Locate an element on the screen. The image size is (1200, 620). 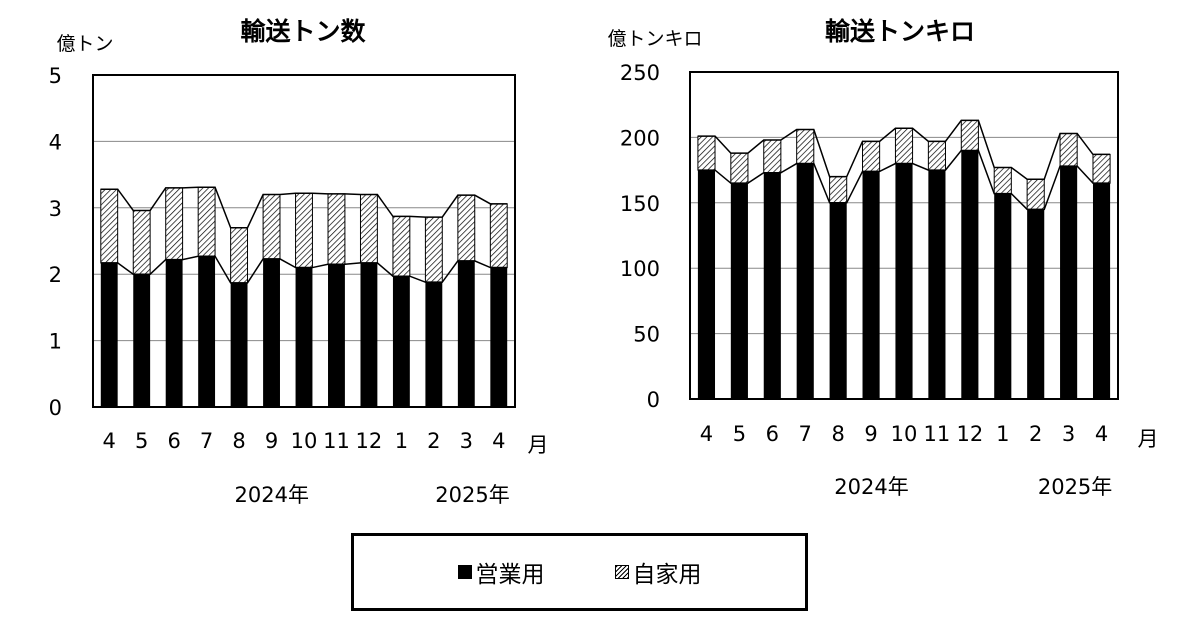
x-tick-label: 8 is located at coordinates (837, 434).